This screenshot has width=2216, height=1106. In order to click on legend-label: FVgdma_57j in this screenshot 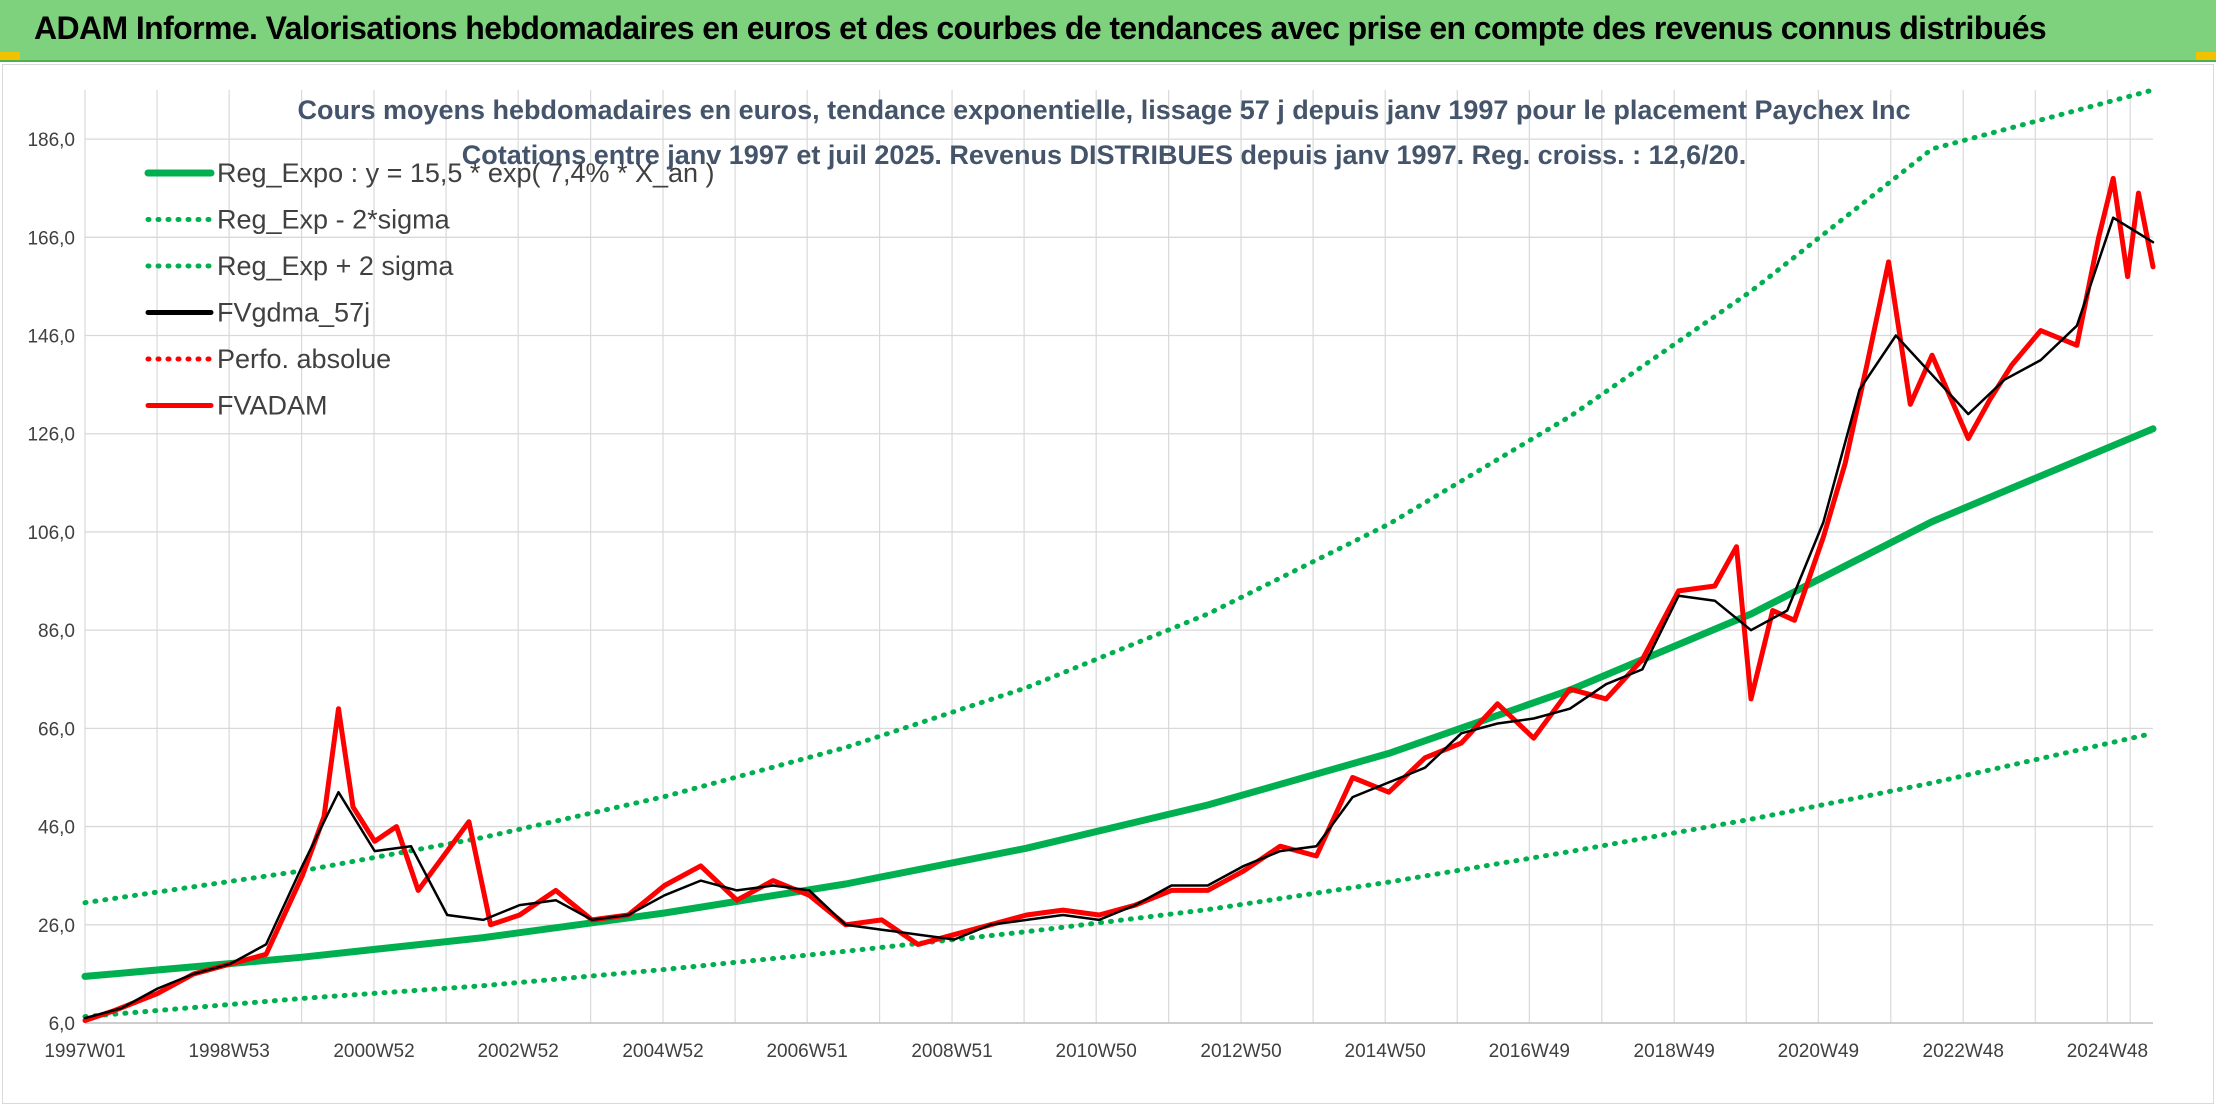, I will do `click(293, 313)`.